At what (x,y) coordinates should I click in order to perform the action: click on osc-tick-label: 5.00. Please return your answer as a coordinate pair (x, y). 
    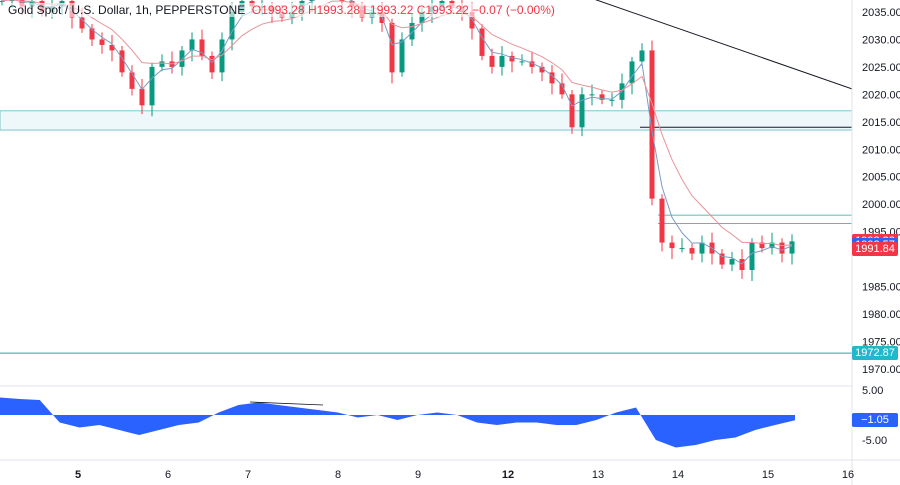
    Looking at the image, I should click on (872, 391).